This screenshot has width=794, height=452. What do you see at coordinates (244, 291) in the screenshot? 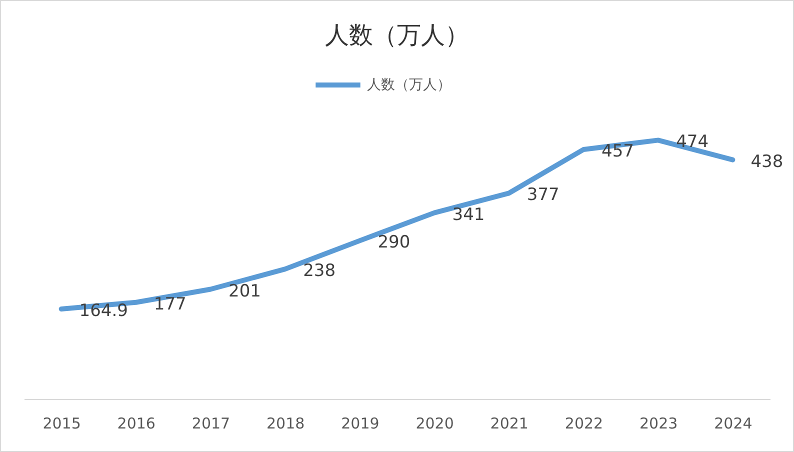
I see `data-label: 201` at bounding box center [244, 291].